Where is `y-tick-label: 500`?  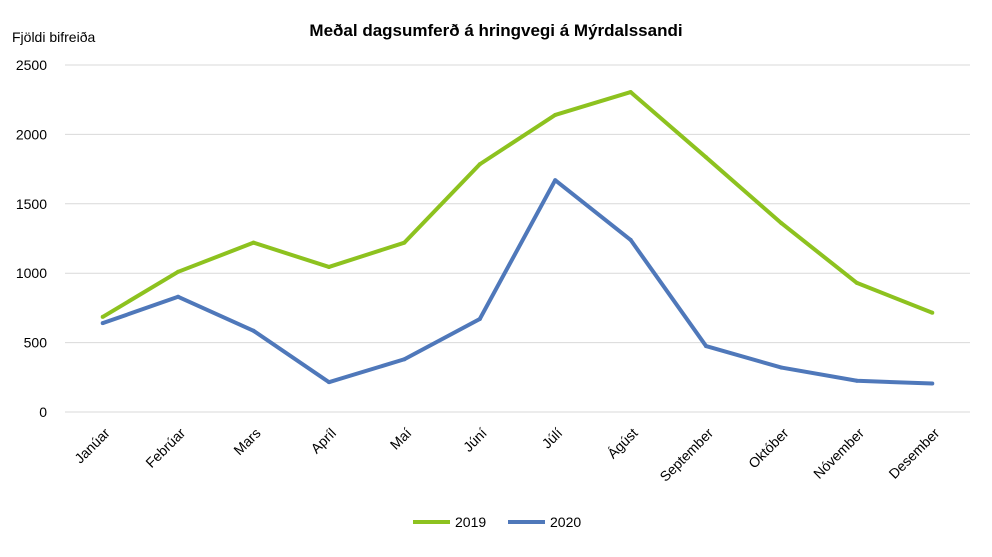
y-tick-label: 500 is located at coordinates (36, 343).